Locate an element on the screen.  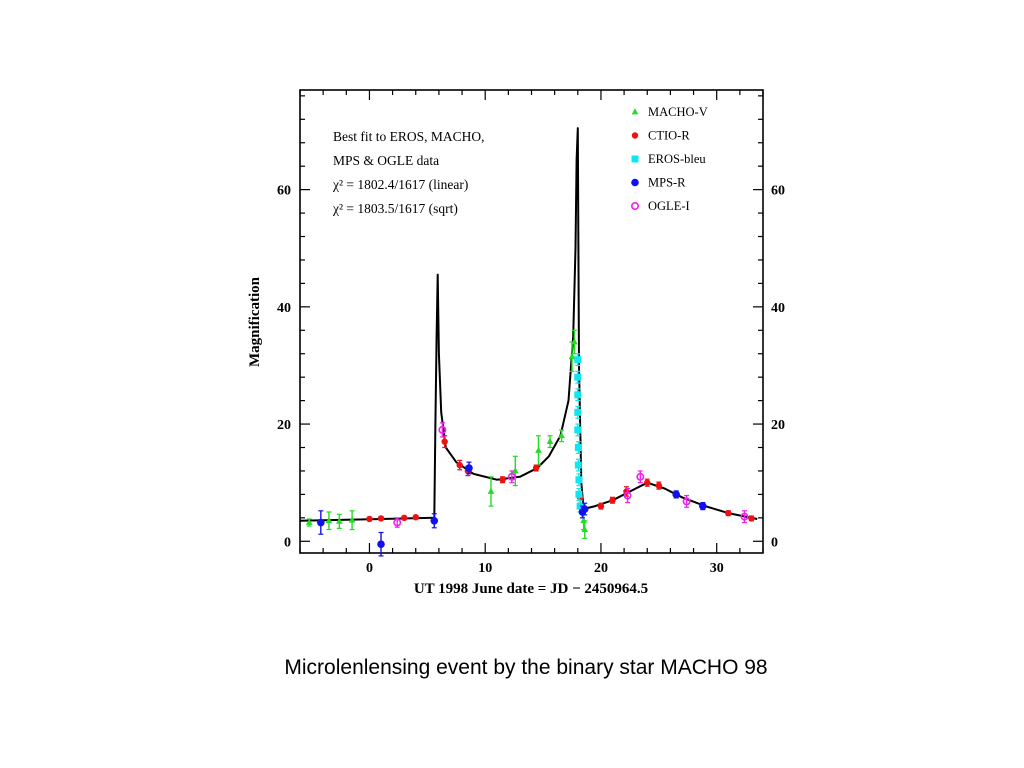
x-tick-label: 0 is located at coordinates (369, 568).